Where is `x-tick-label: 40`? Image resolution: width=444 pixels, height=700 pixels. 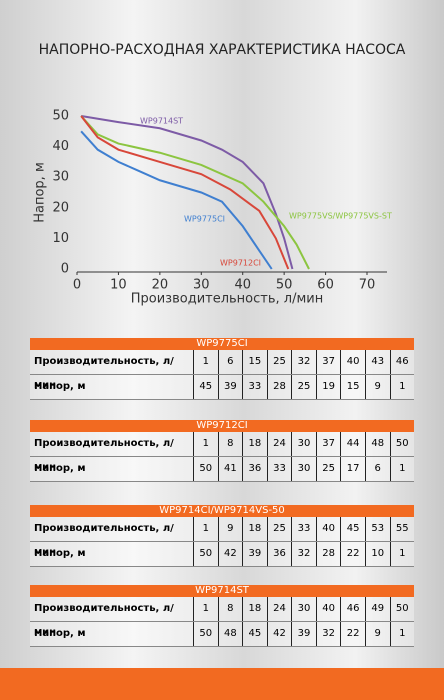
x-tick-label: 40 is located at coordinates (242, 285).